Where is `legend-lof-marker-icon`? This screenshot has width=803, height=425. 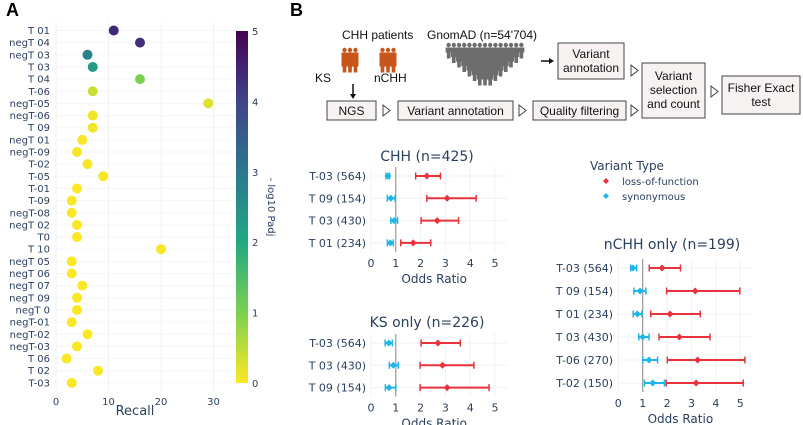 legend-lof-marker-icon is located at coordinates (606, 181).